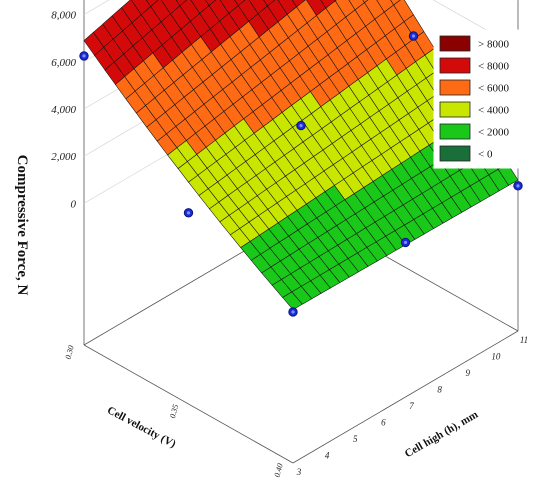  I want to click on legend-label: < 6000, so click(493, 89).